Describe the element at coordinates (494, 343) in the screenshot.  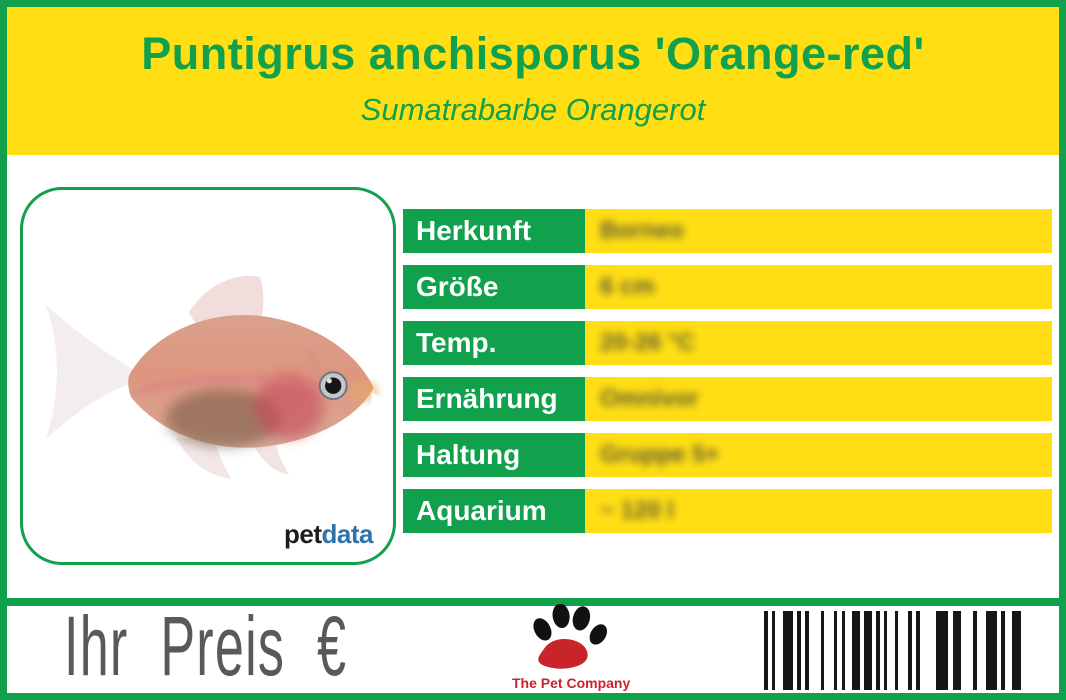
I see `row-label: Temp.` at that location.